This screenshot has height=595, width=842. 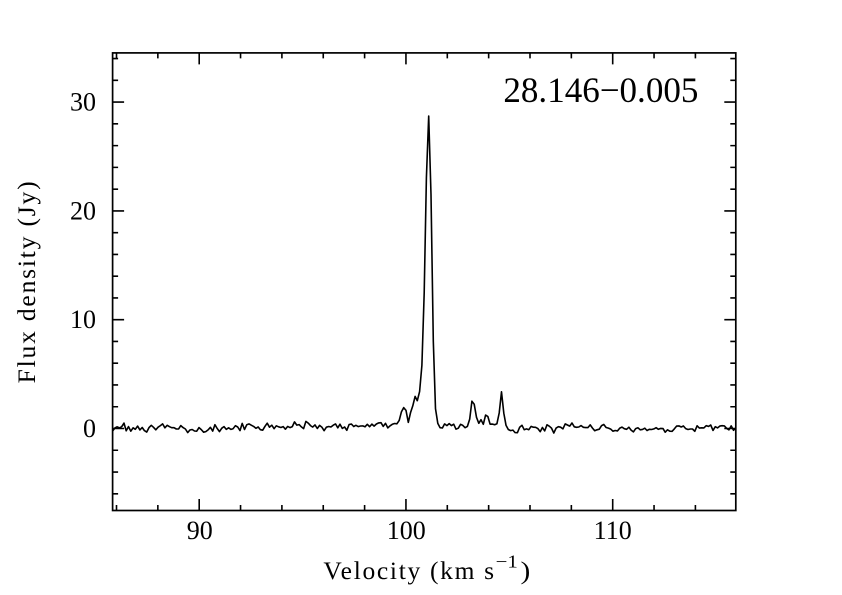 I want to click on svg-text: 10, so click(x=83, y=319).